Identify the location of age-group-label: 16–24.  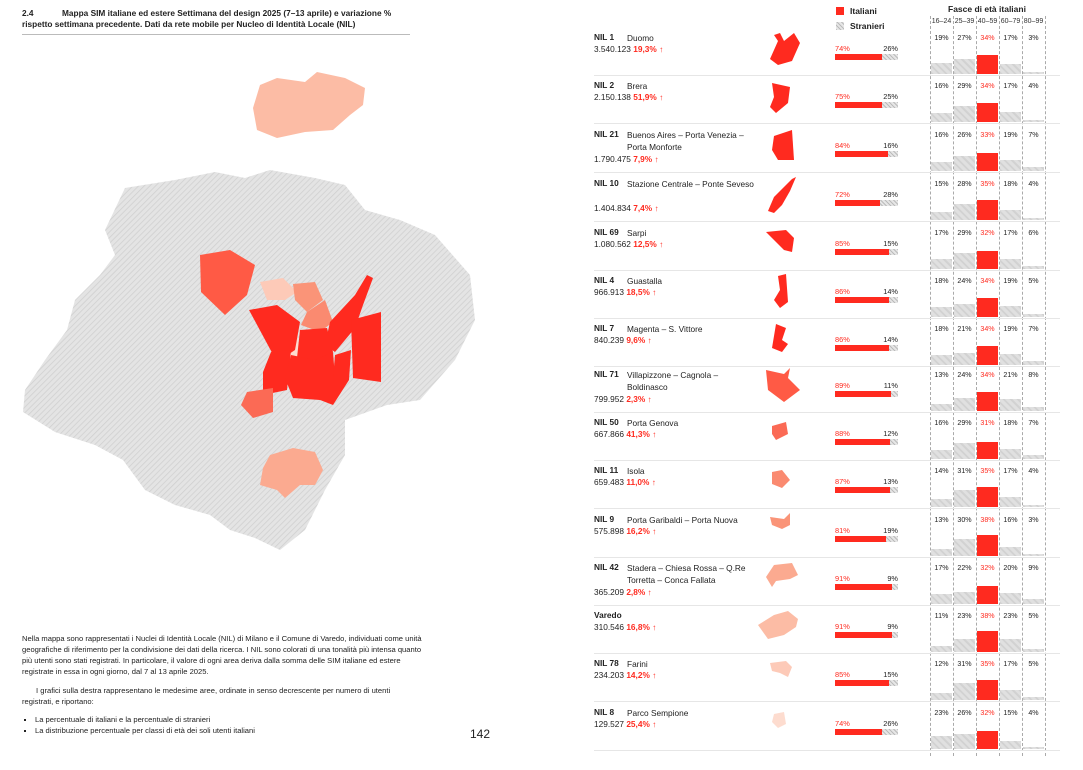
(941, 21).